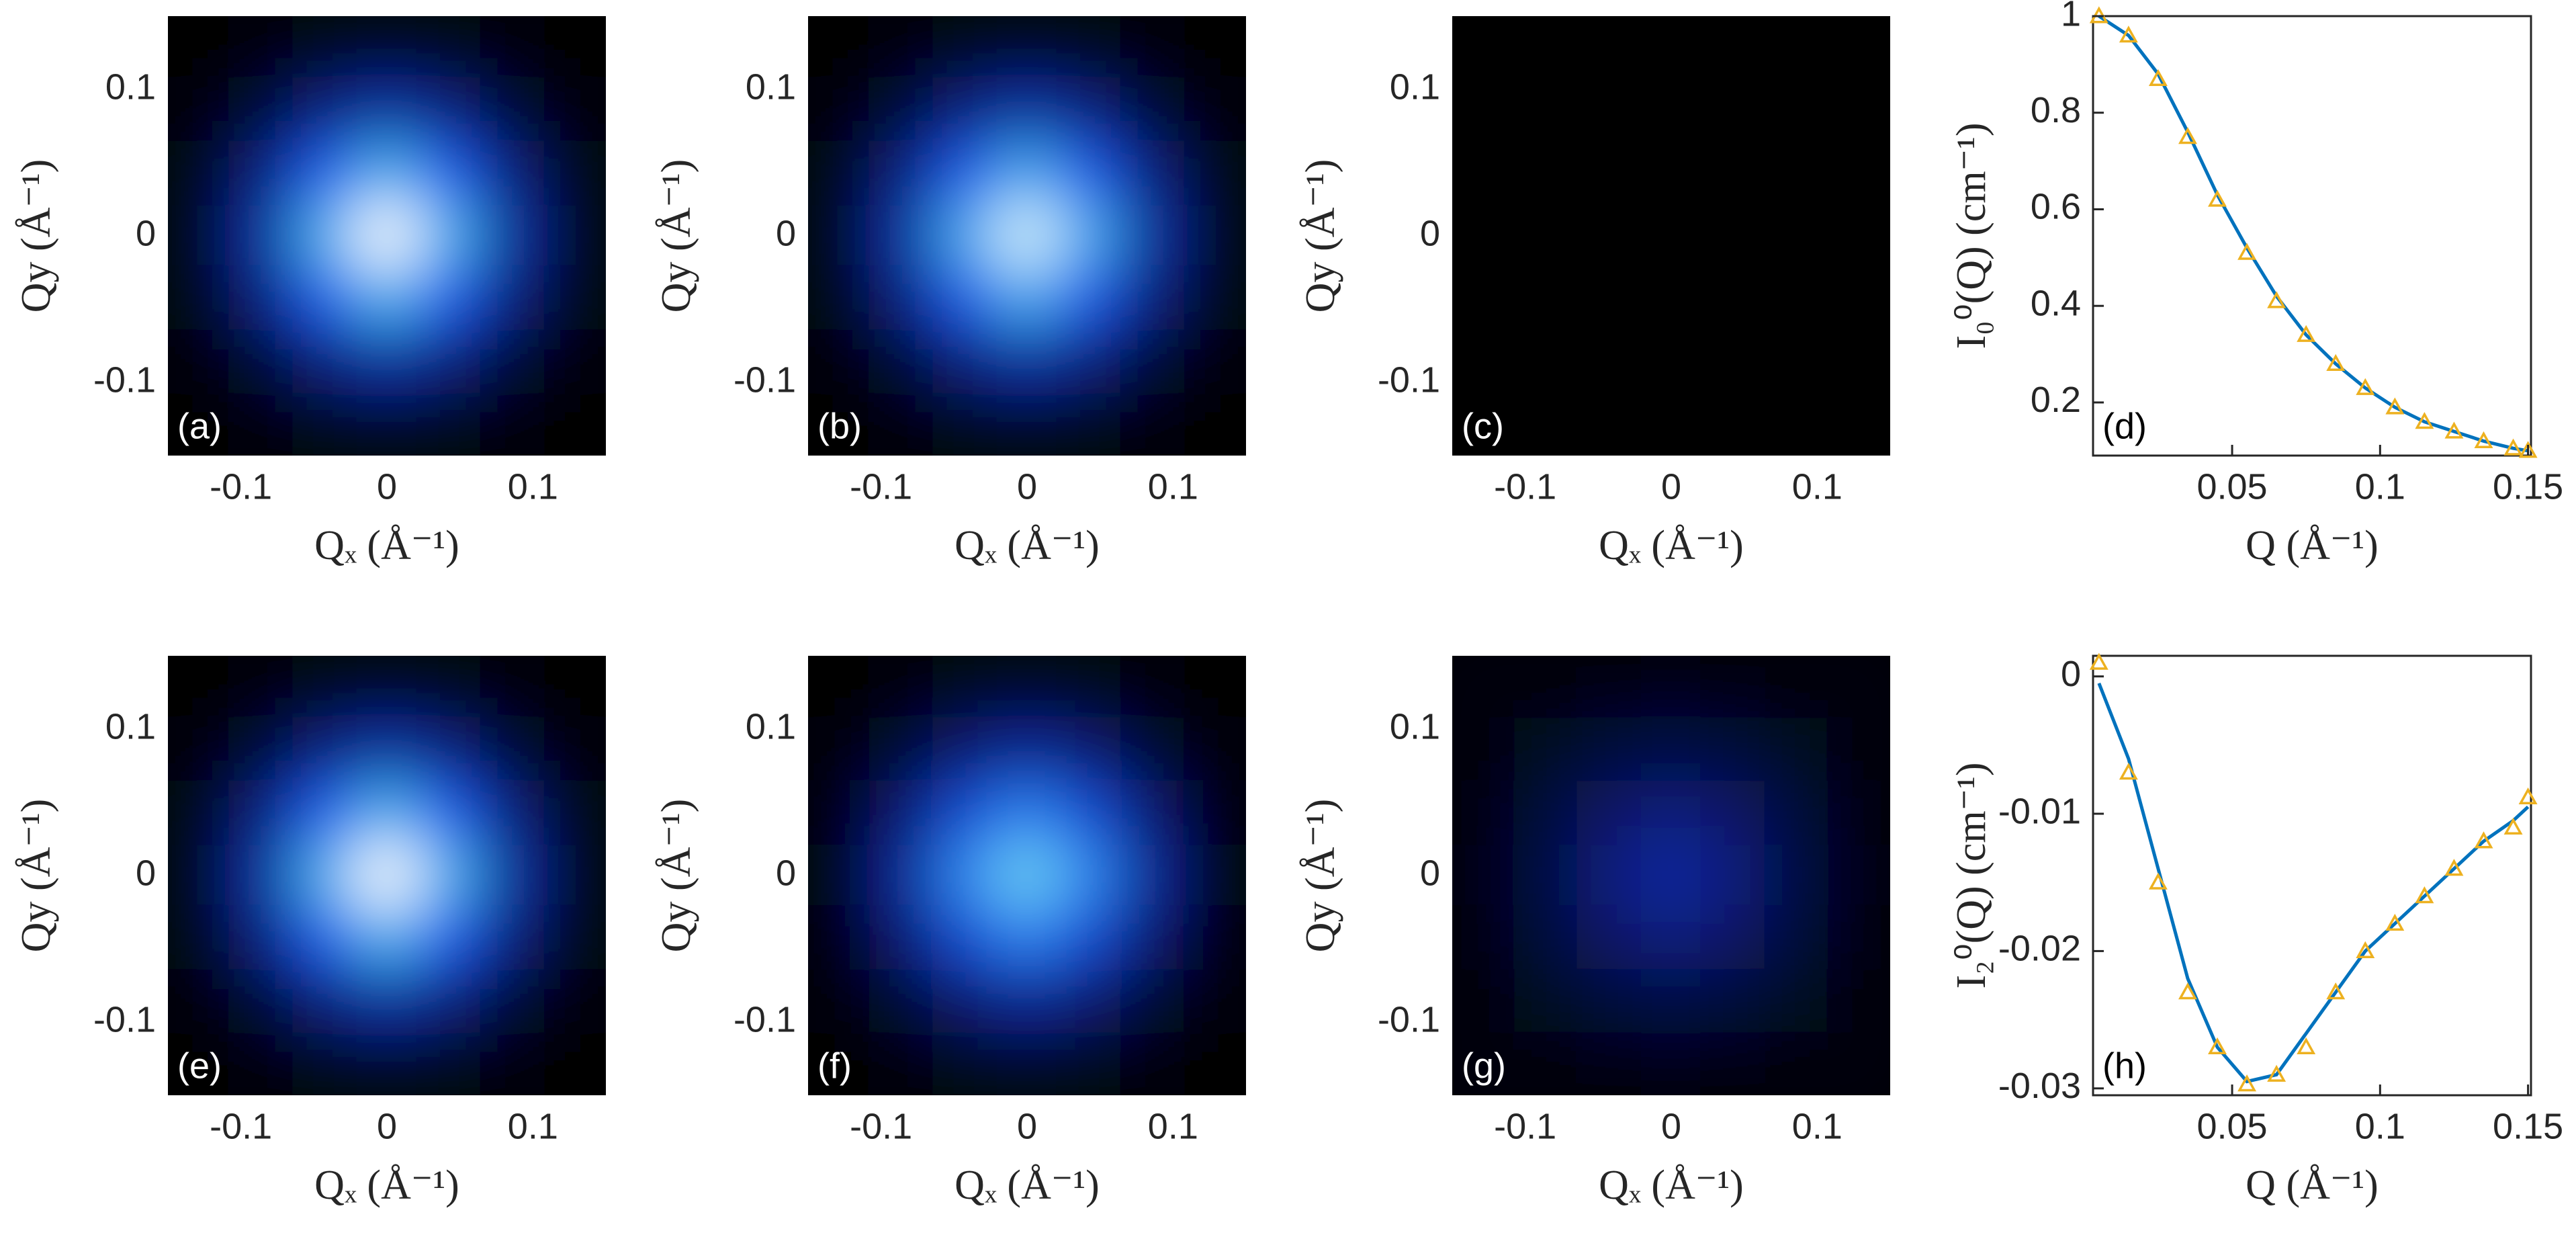  I want to click on y-axis-label: I₂⁰(Q) (cm⁻¹), so click(1971, 875).